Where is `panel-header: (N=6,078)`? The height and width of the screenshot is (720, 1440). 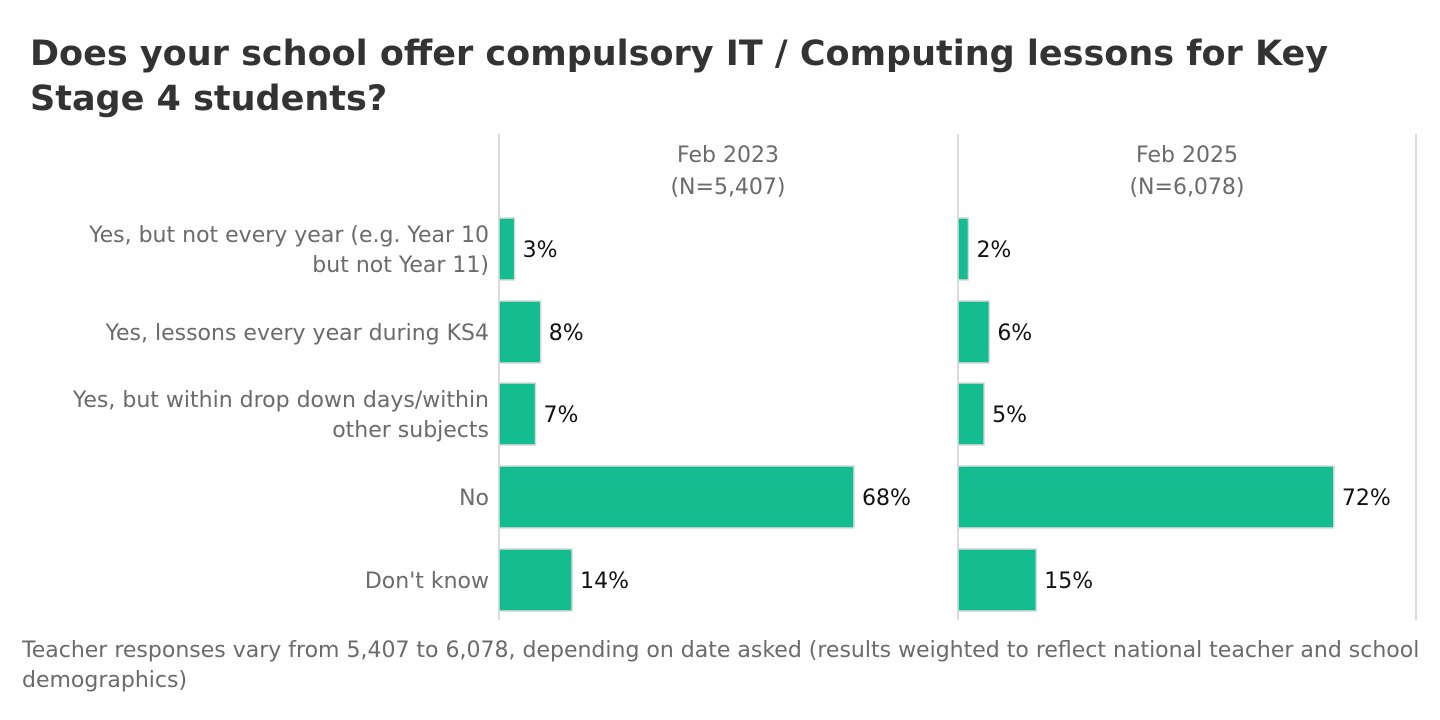 panel-header: (N=6,078) is located at coordinates (1186, 187).